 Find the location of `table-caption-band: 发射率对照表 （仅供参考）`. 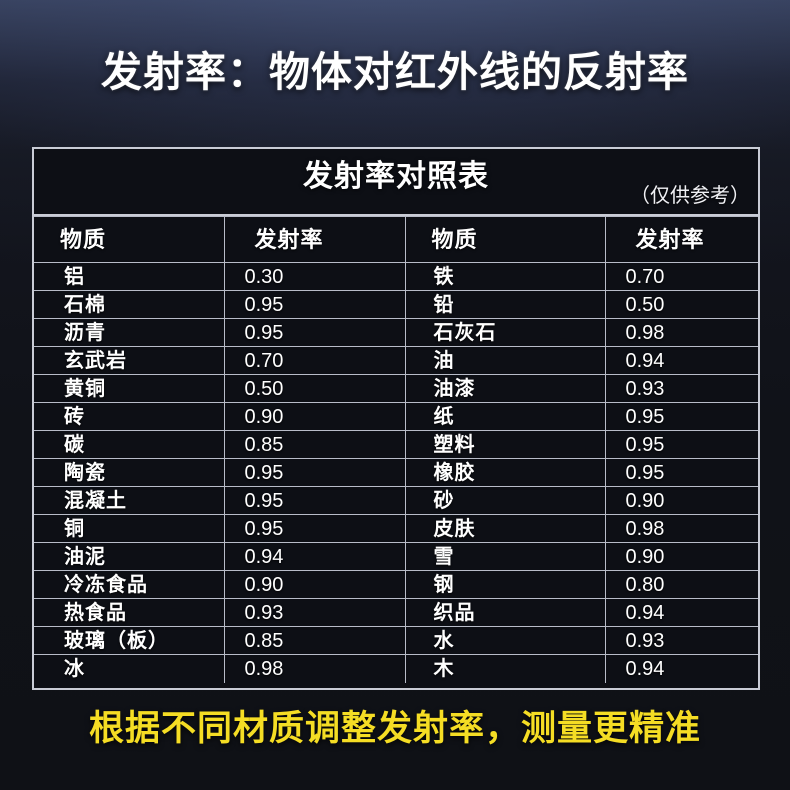

table-caption-band: 发射率对照表 （仅供参考） is located at coordinates (396, 182).